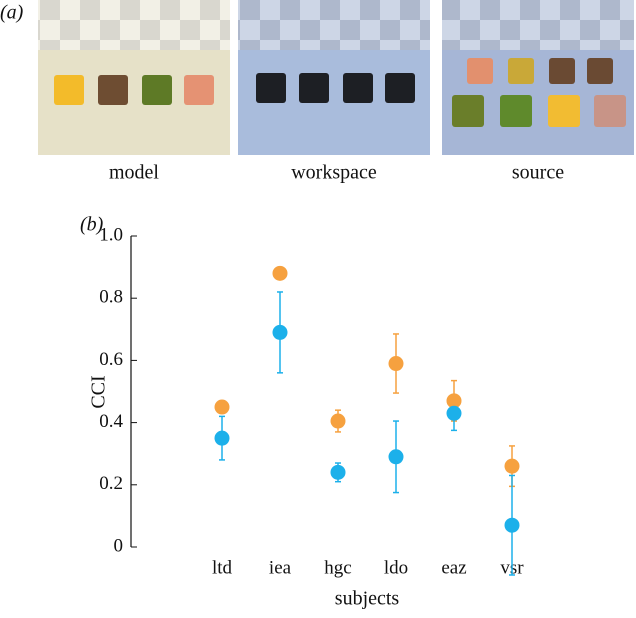 The height and width of the screenshot is (618, 636). Describe the element at coordinates (334, 77) in the screenshot. I see `workspace-image` at that location.